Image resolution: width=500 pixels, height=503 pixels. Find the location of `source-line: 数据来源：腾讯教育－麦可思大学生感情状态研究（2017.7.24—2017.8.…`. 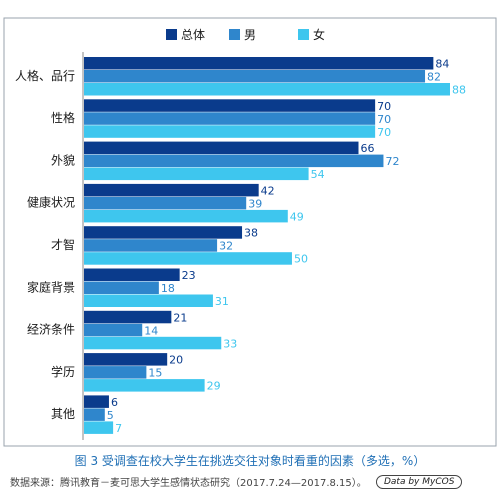

source-line: 数据来源：腾讯教育－麦可思大学生感情状态研究（2017.7.24—2017.8.… is located at coordinates (250, 481).